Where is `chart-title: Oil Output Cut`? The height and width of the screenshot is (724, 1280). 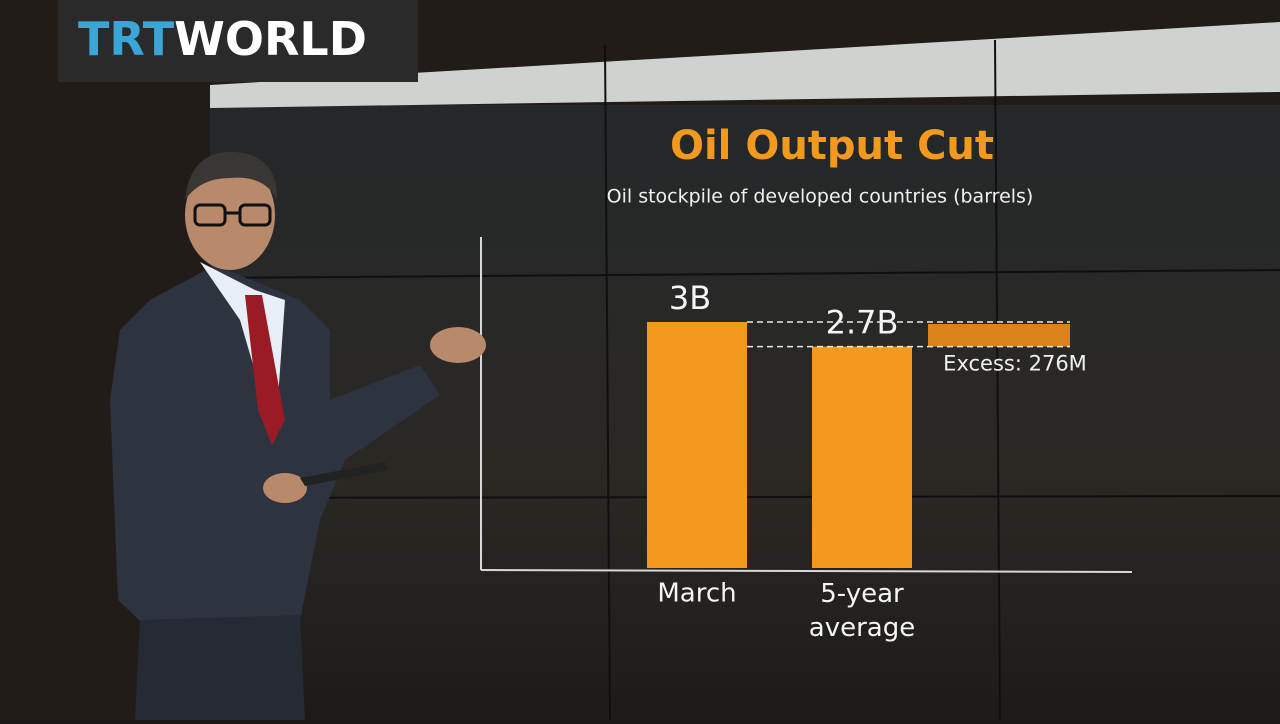 chart-title: Oil Output Cut is located at coordinates (832, 146).